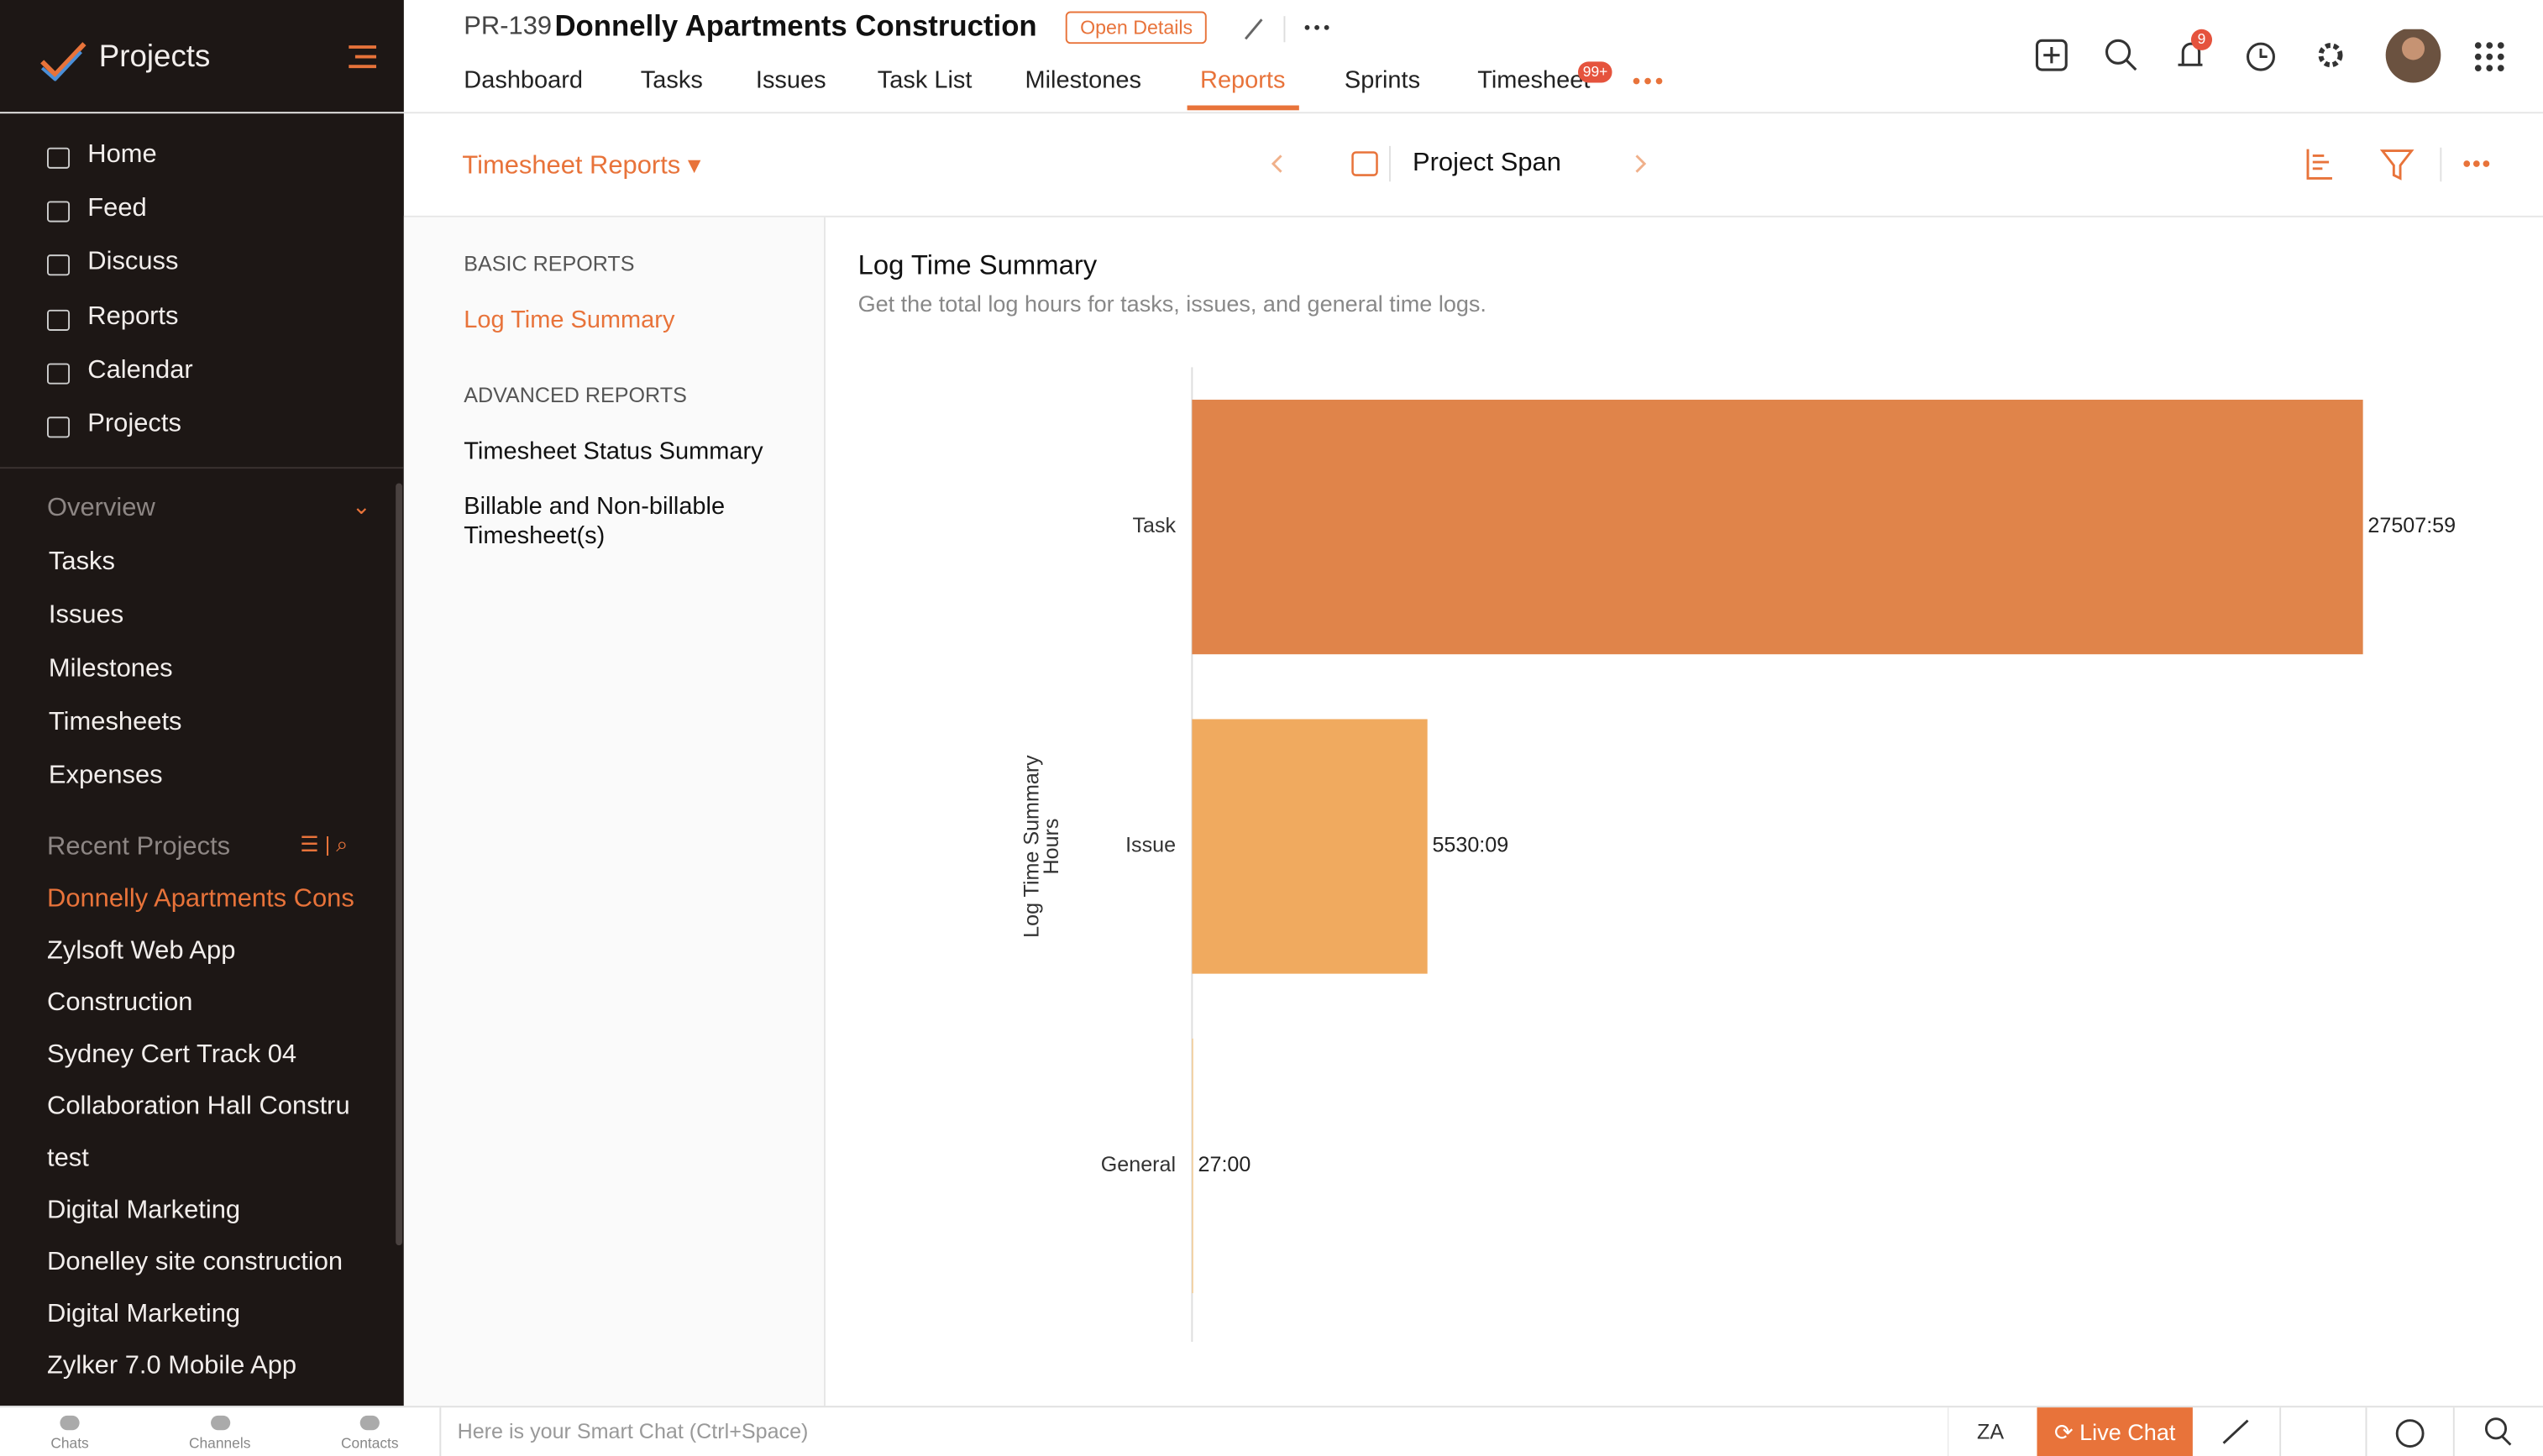  I want to click on top-icons, so click(2269, 56).